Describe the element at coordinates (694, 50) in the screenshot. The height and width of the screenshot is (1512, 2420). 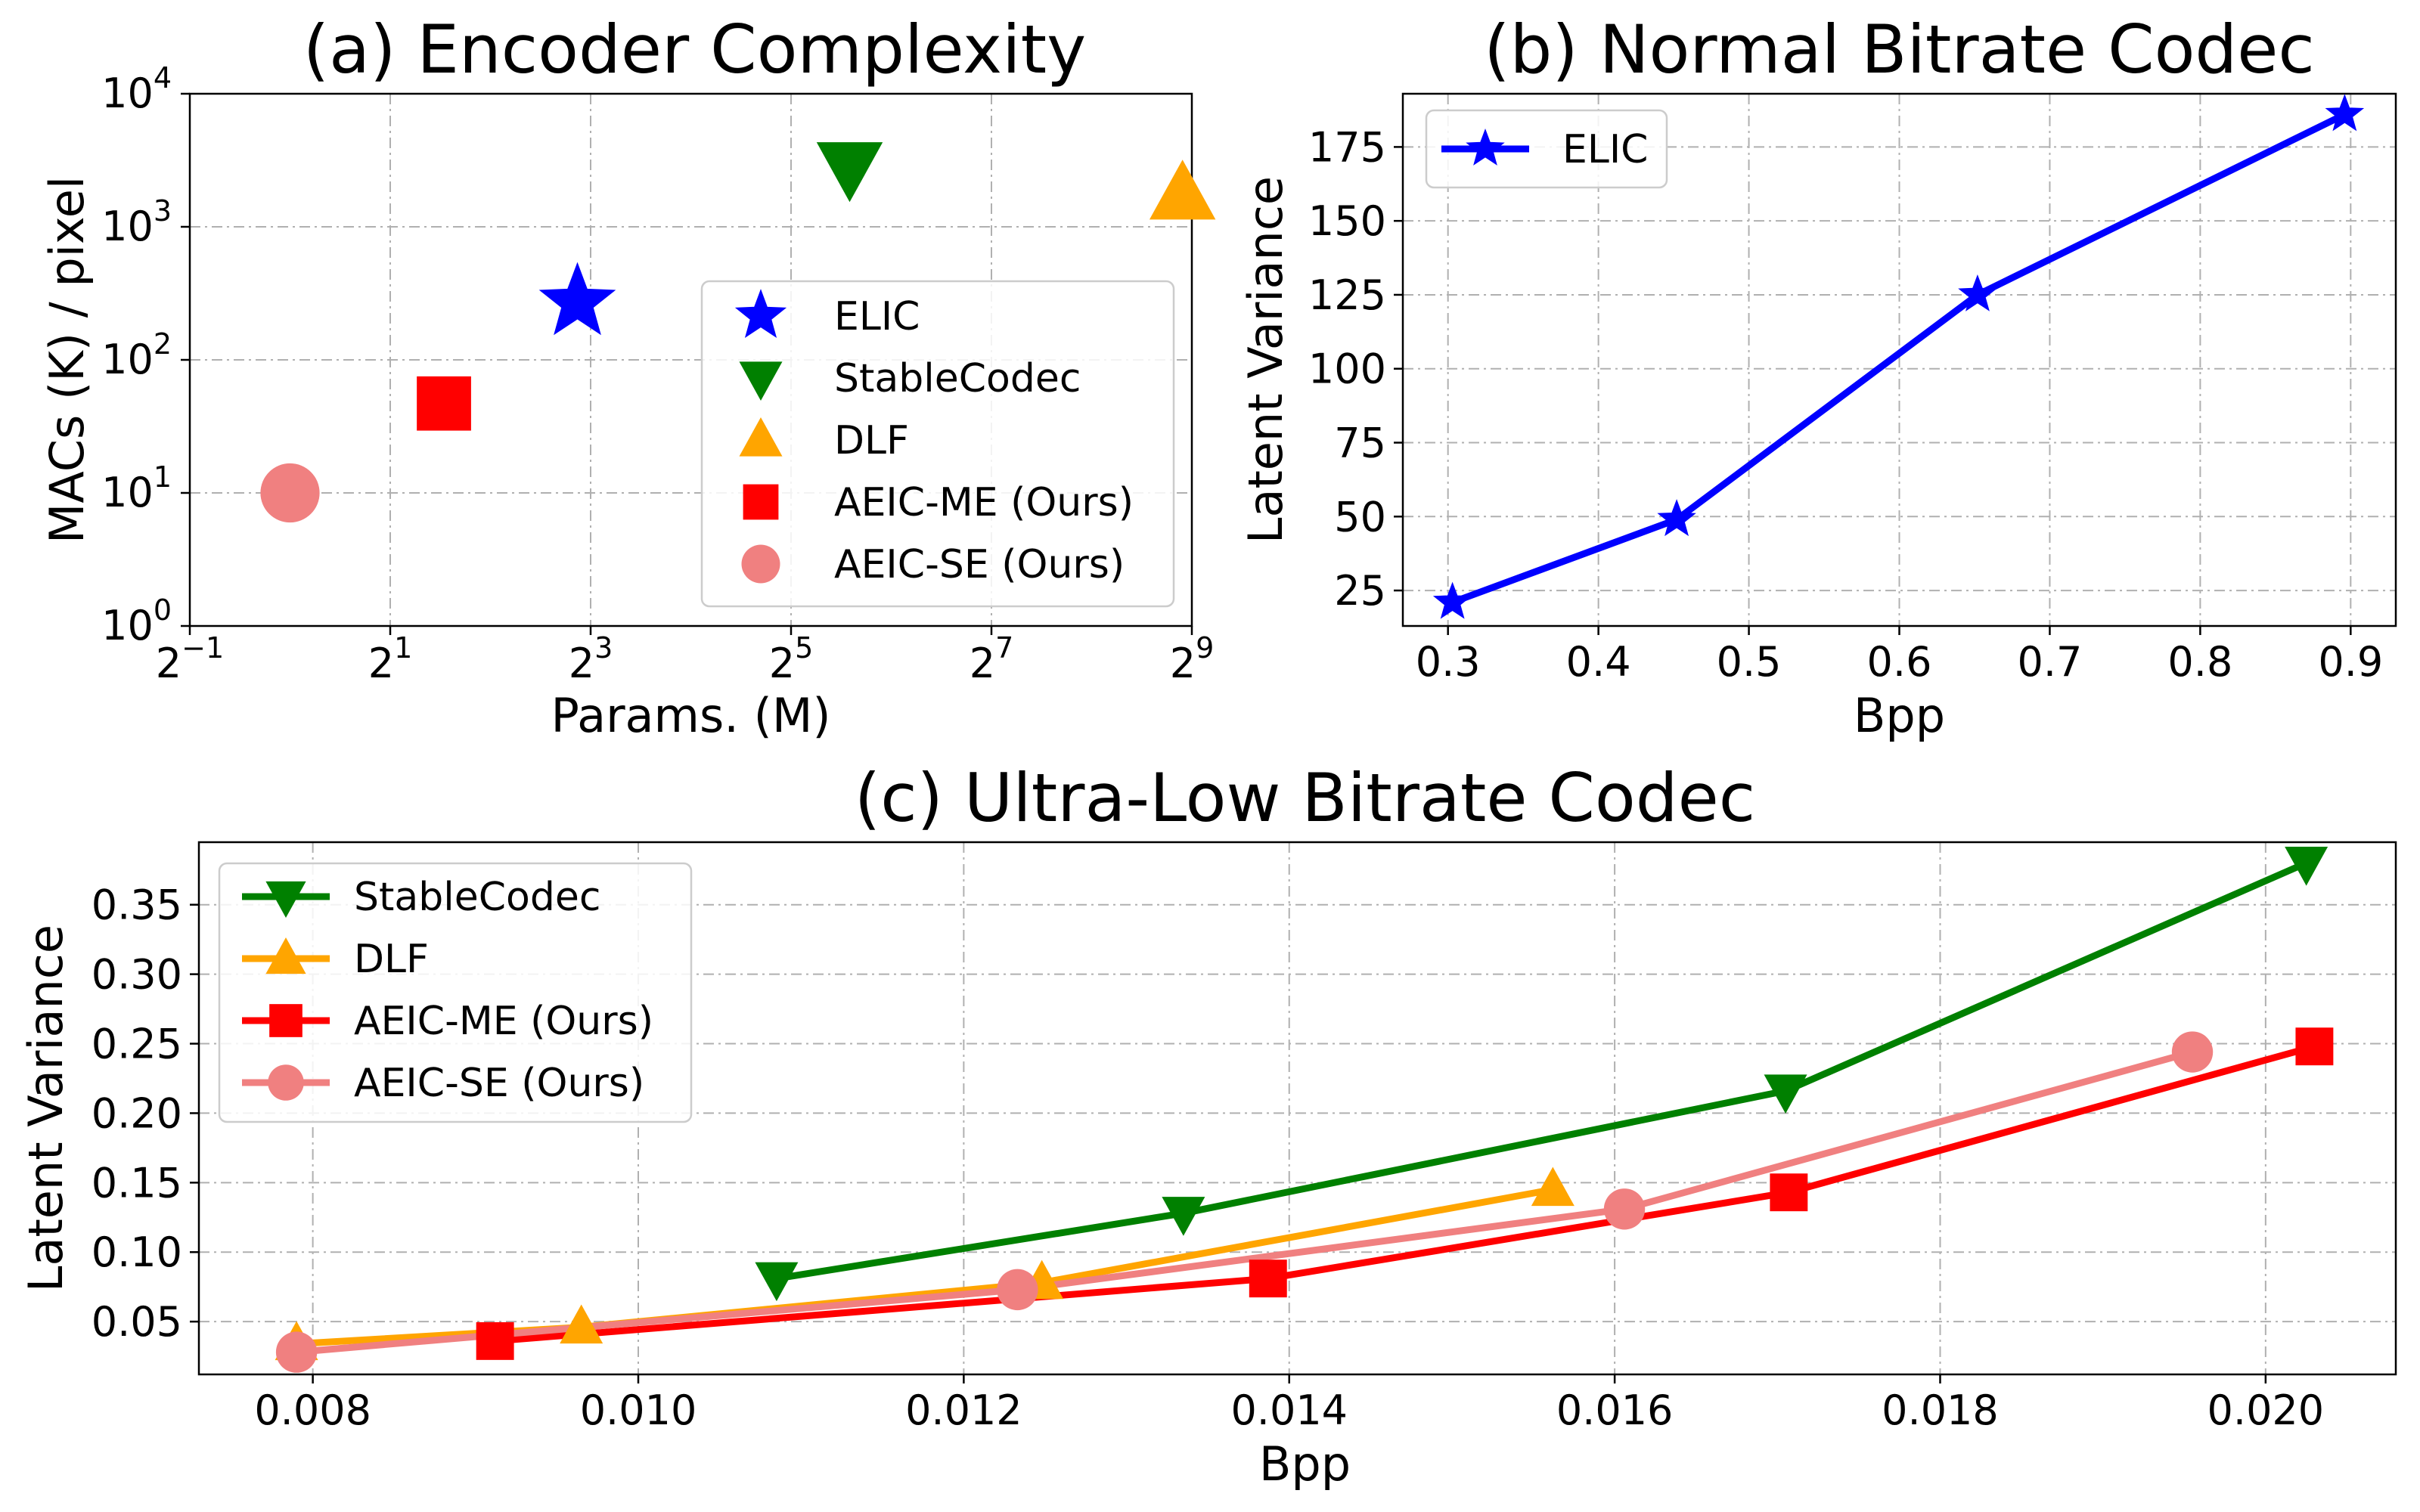
I see `chart-title: (a) Encoder Complexity` at that location.